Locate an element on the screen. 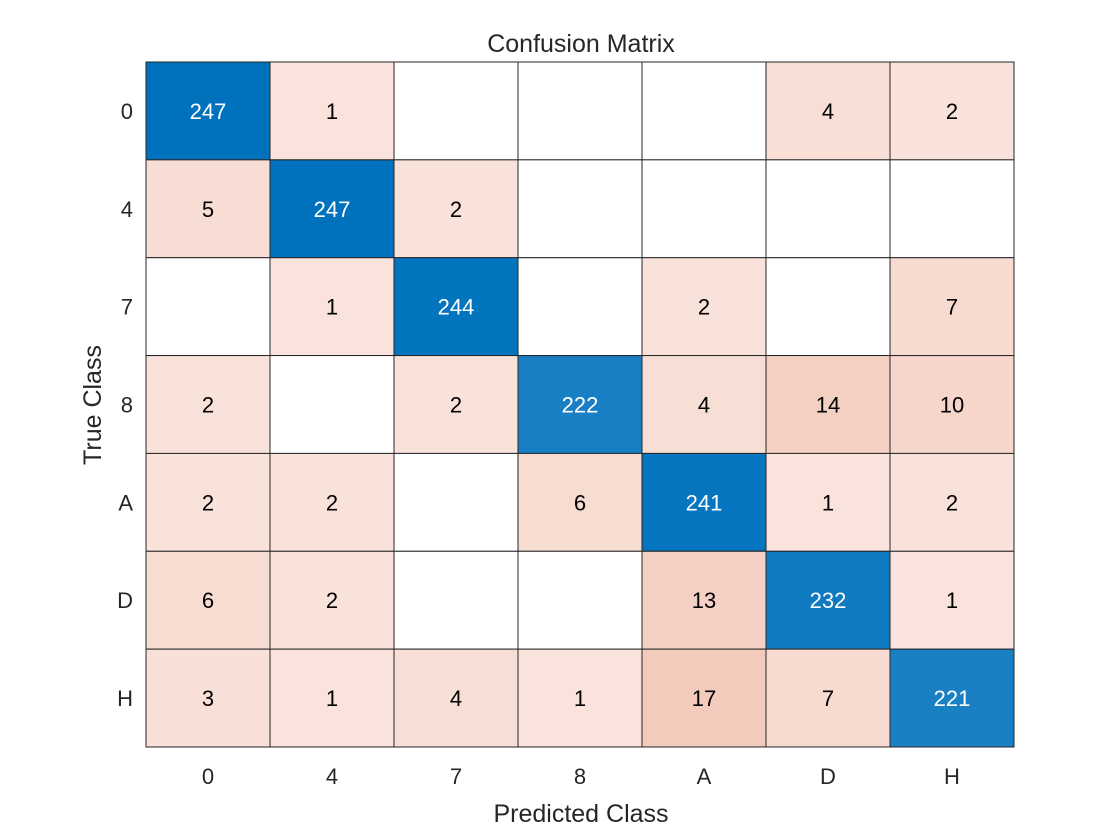 The image size is (1120, 840). x-tick-label: H is located at coordinates (952, 776).